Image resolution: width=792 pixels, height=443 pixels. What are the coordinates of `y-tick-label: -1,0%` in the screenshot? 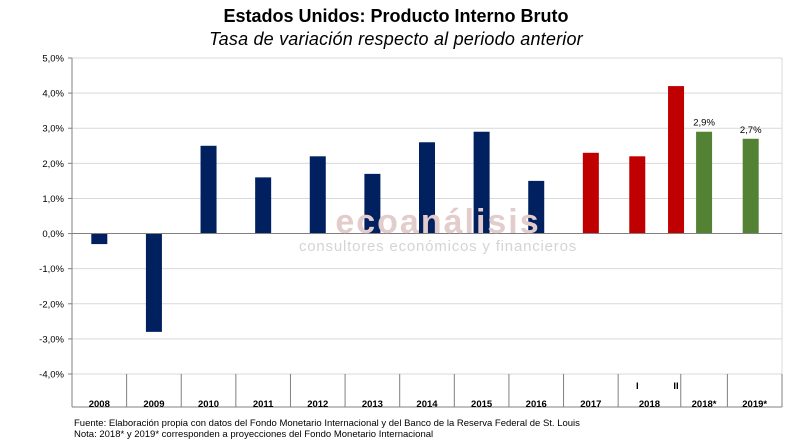 It's located at (51, 269).